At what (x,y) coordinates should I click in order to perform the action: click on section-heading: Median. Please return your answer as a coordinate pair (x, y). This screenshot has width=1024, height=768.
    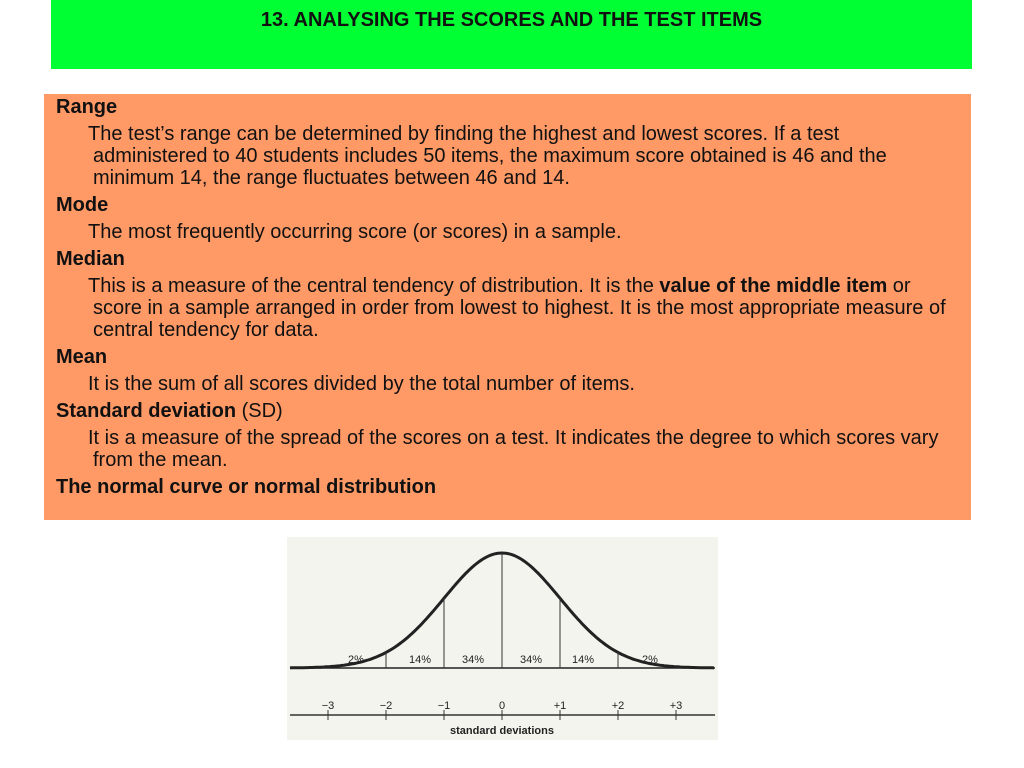
    Looking at the image, I should click on (507, 259).